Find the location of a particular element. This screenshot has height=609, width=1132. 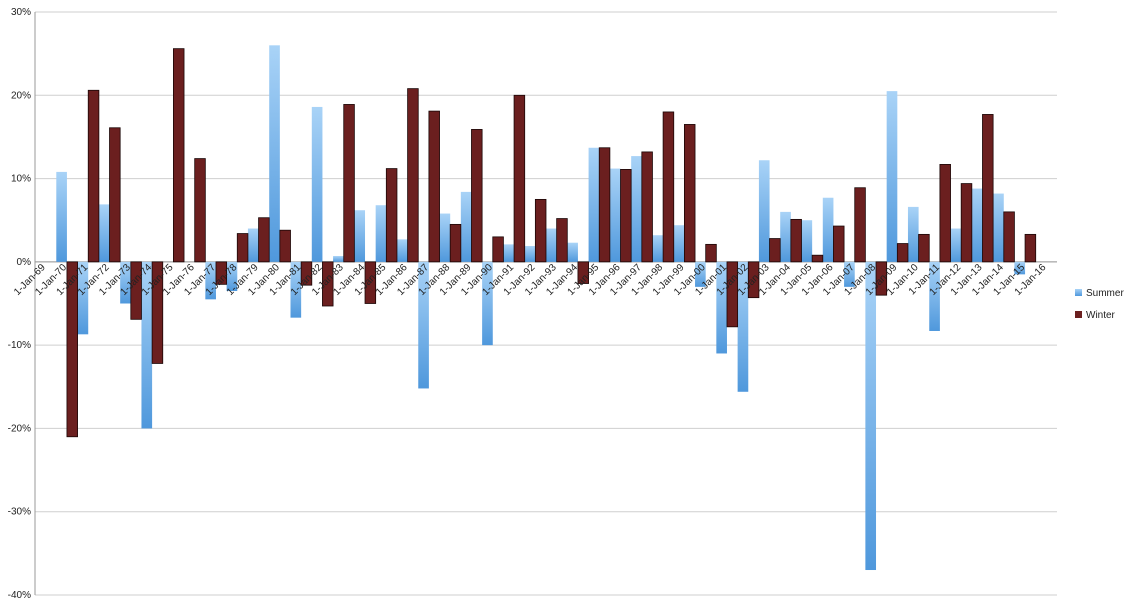

legend-label: Winter is located at coordinates (1101, 315).